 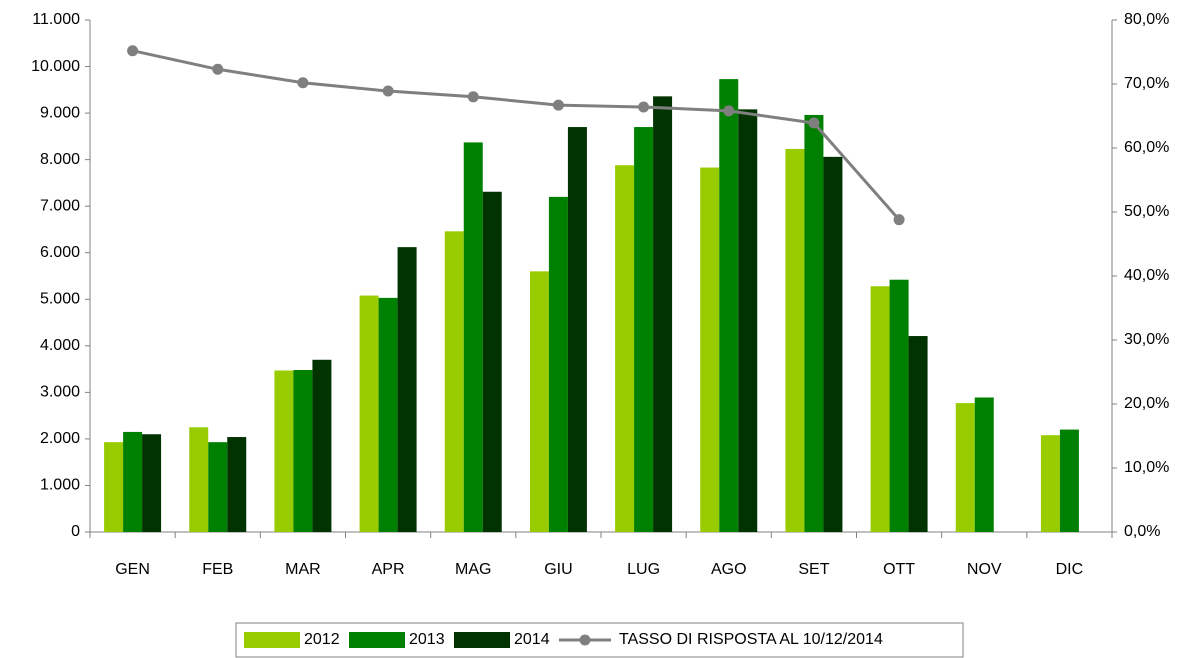 I want to click on legend-marker, so click(x=585, y=640).